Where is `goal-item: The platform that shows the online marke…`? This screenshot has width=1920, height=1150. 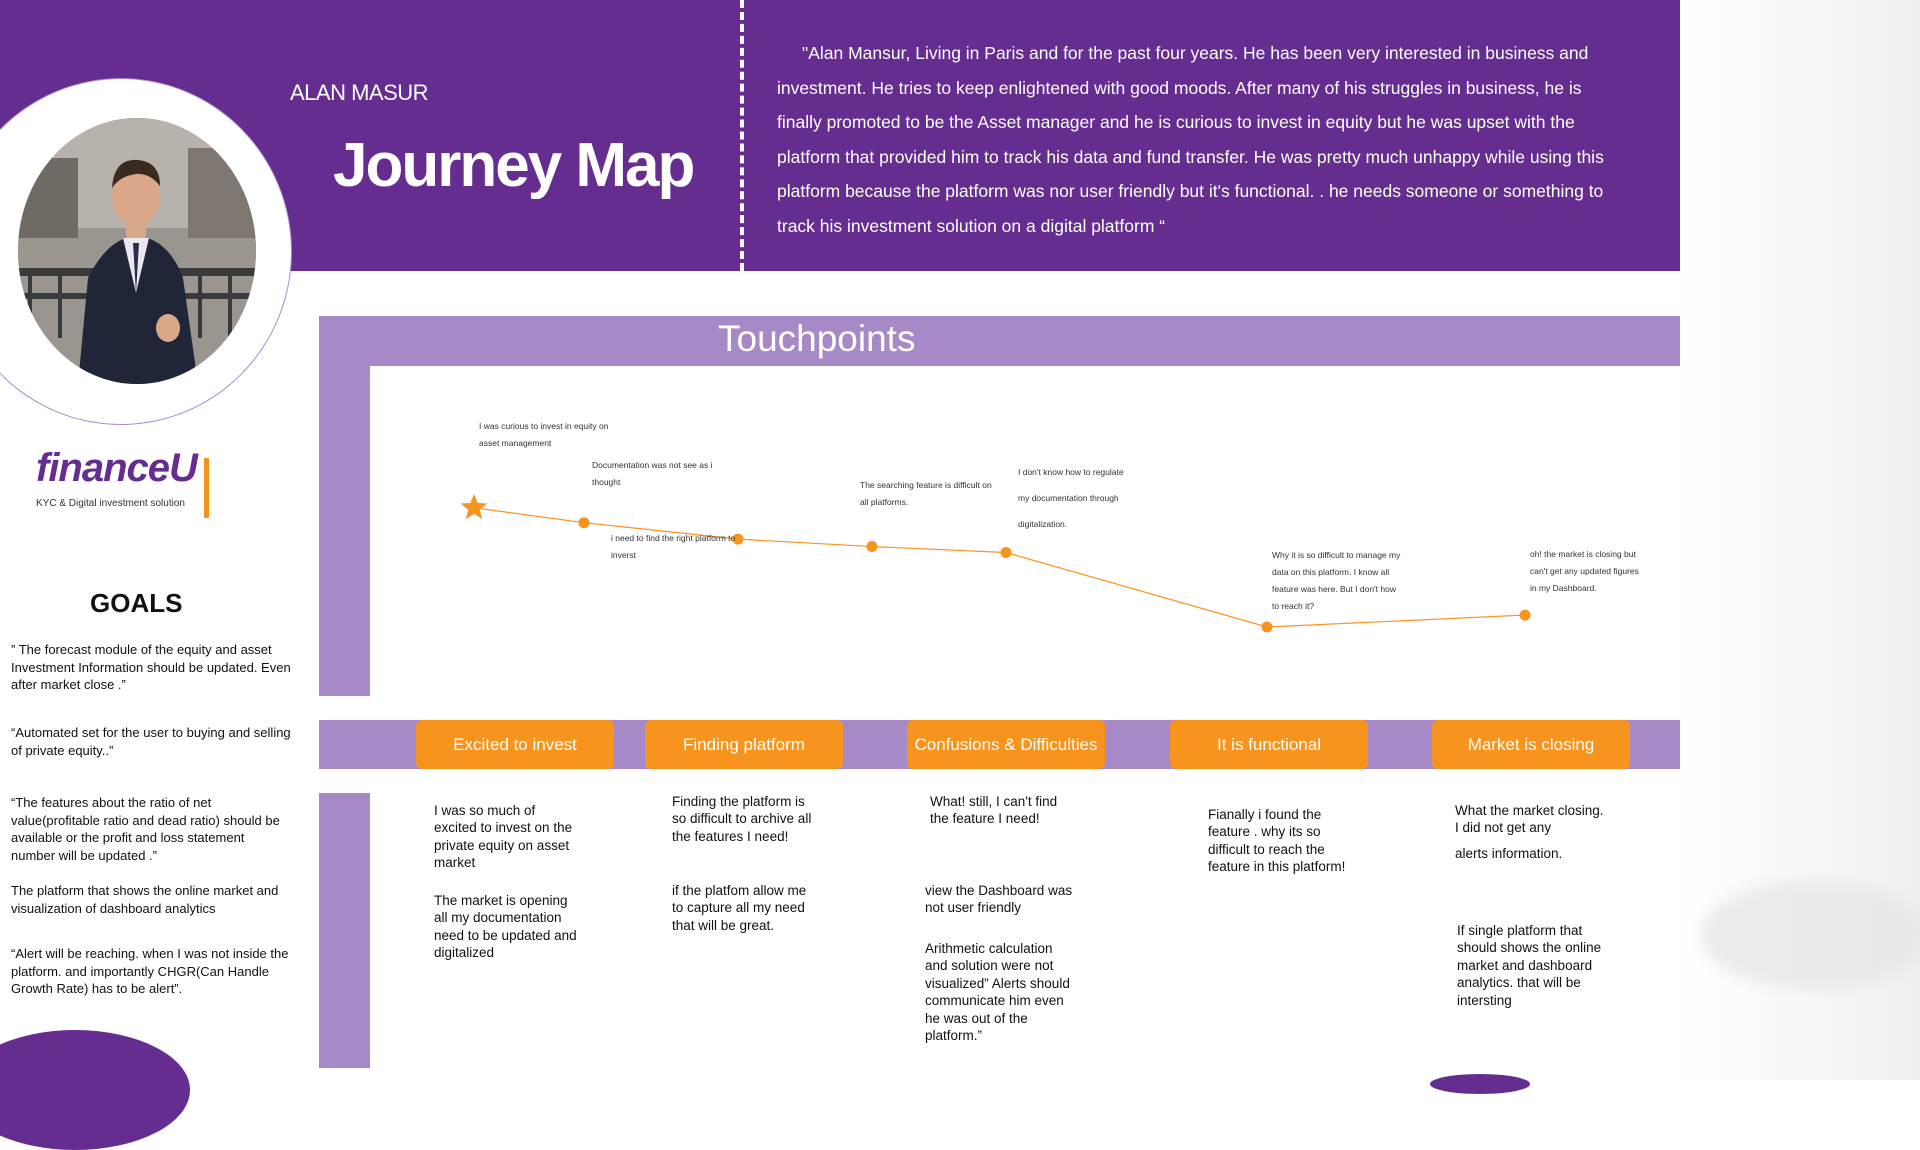
goal-item: The platform that shows the online marke… is located at coordinates (145, 899).